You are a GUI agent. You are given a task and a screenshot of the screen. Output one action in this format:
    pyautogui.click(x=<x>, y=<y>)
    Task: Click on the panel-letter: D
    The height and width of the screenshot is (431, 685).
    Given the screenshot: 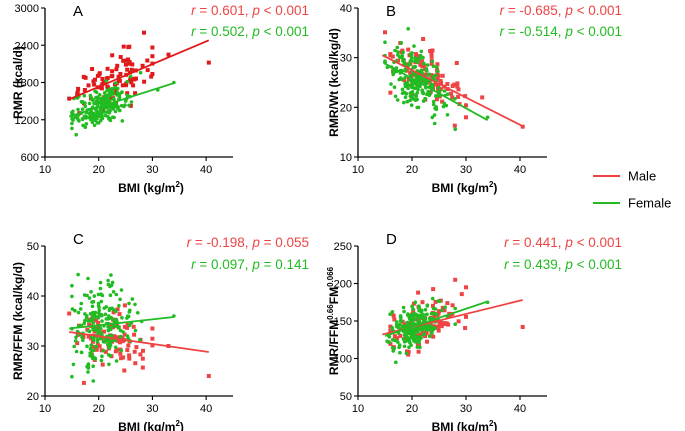 What is the action you would take?
    pyautogui.click(x=391, y=239)
    